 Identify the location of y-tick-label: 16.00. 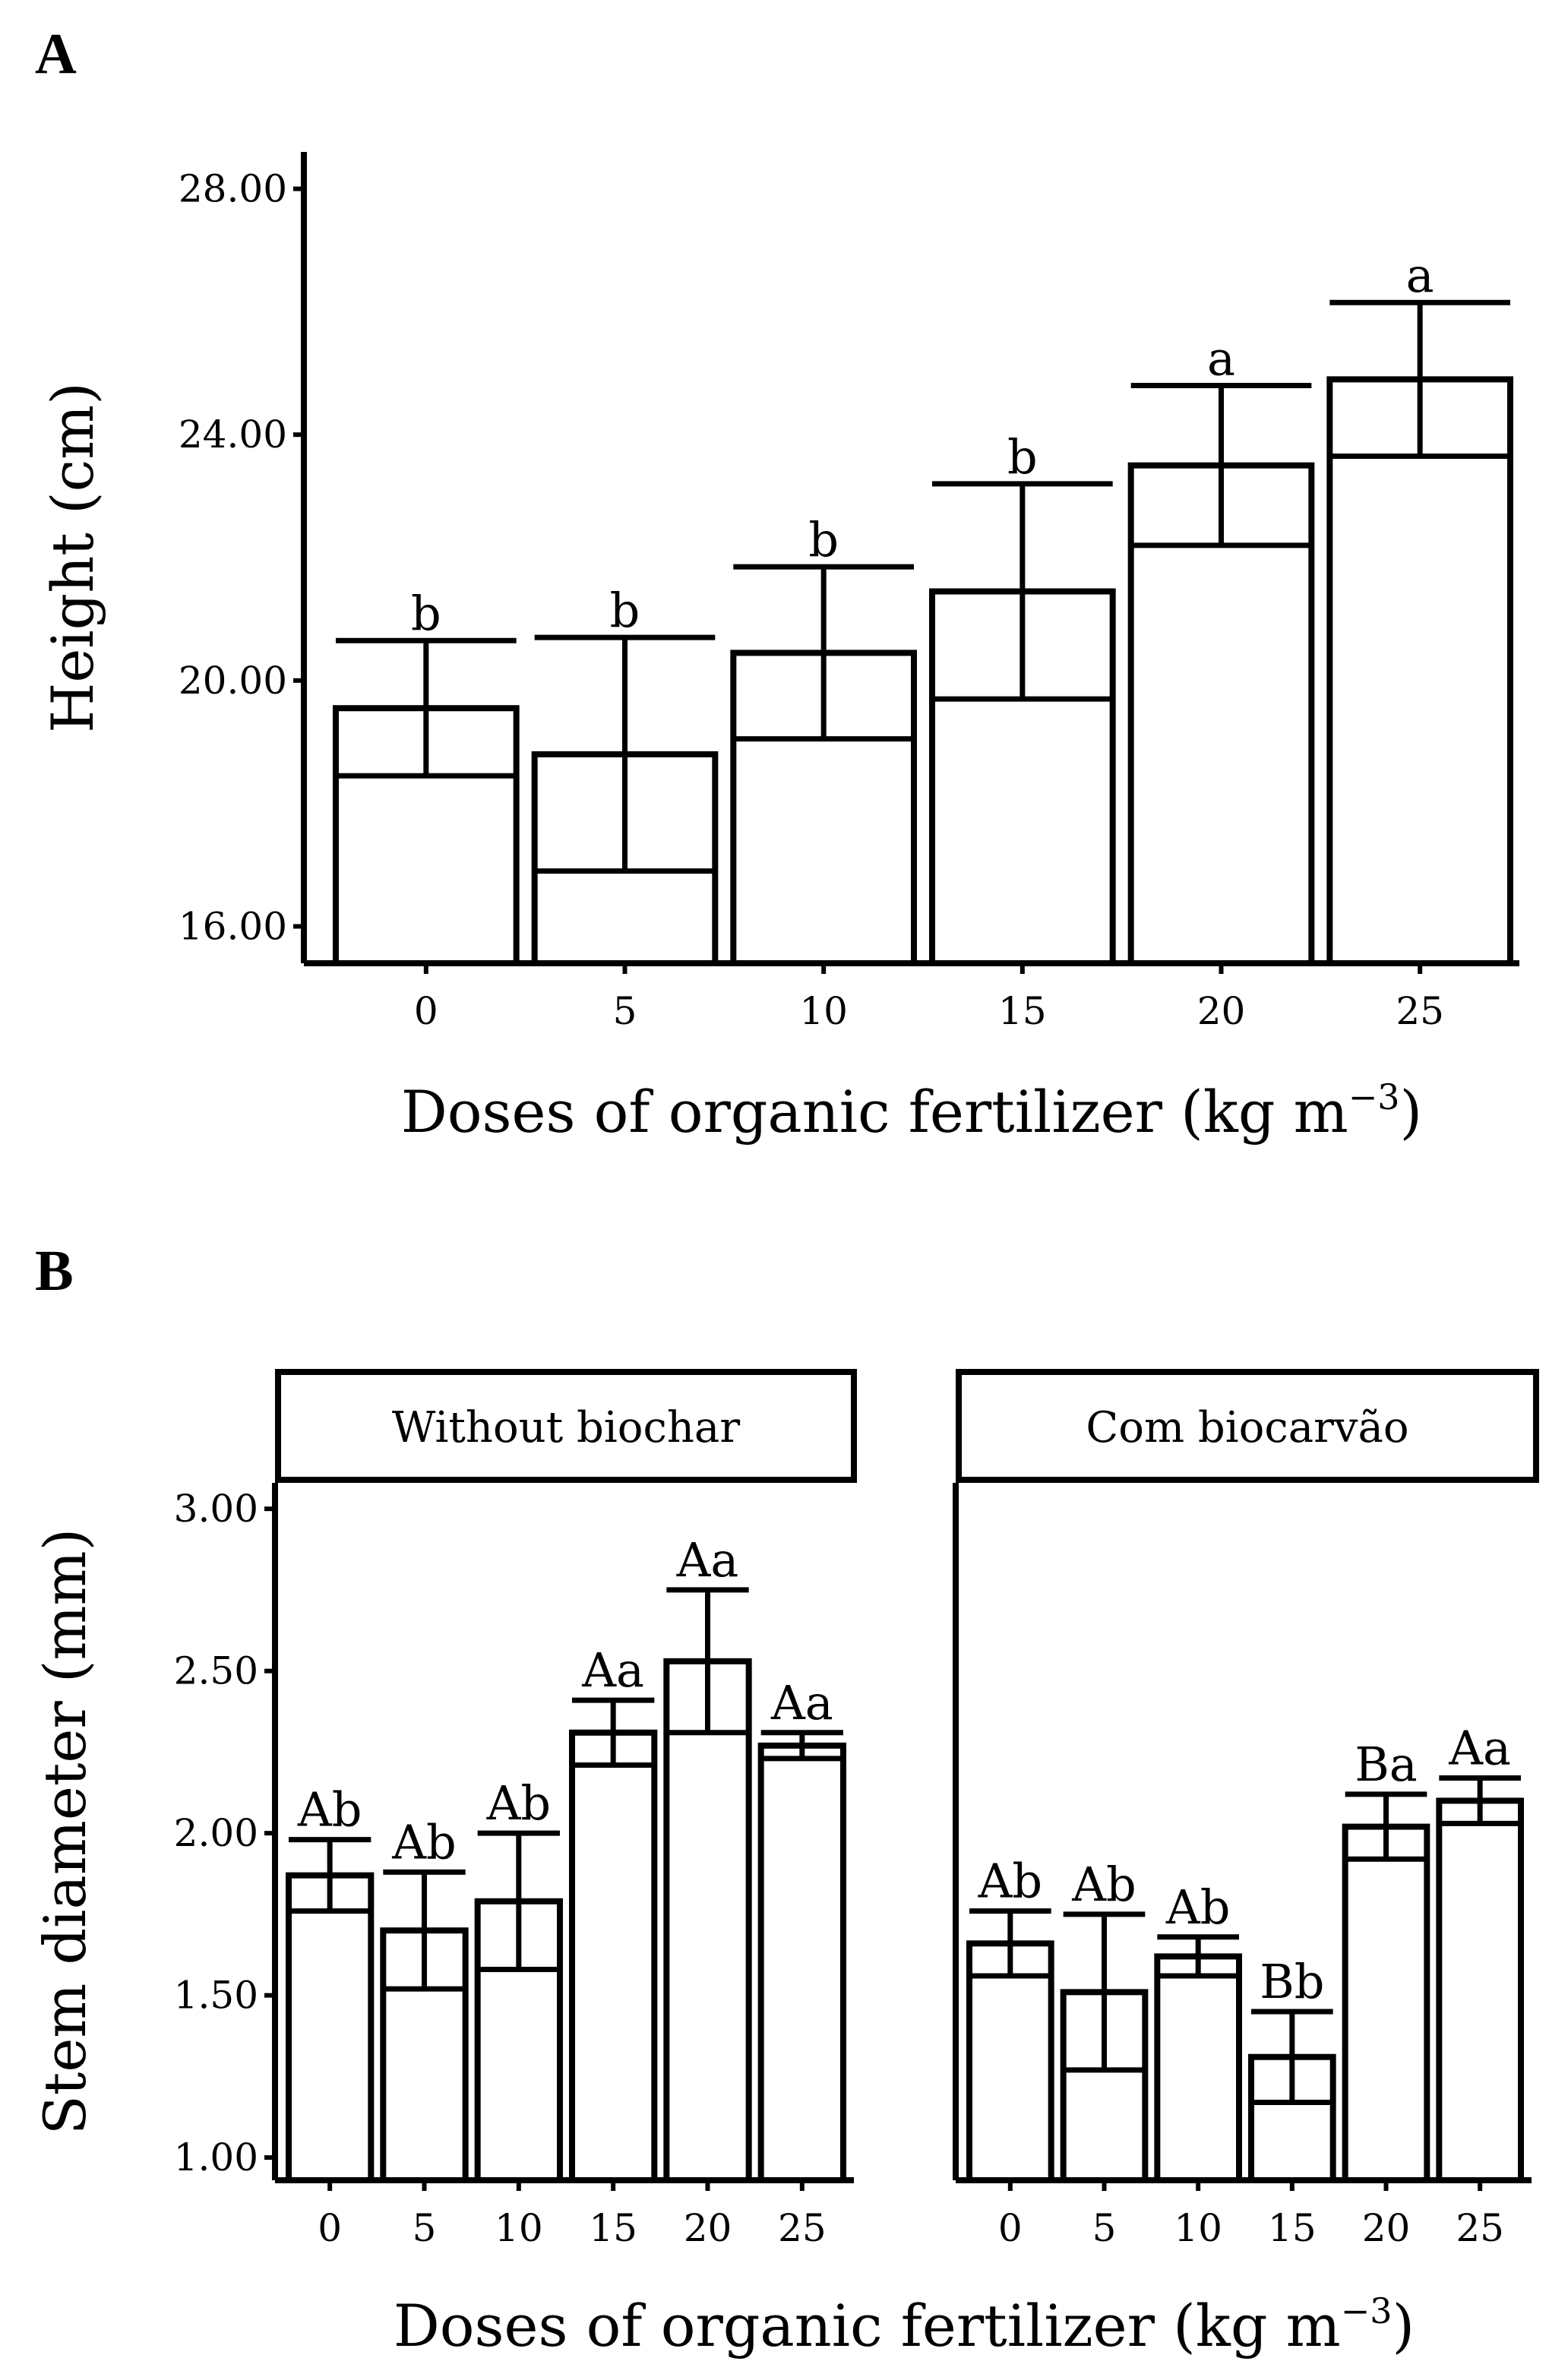
(233, 926).